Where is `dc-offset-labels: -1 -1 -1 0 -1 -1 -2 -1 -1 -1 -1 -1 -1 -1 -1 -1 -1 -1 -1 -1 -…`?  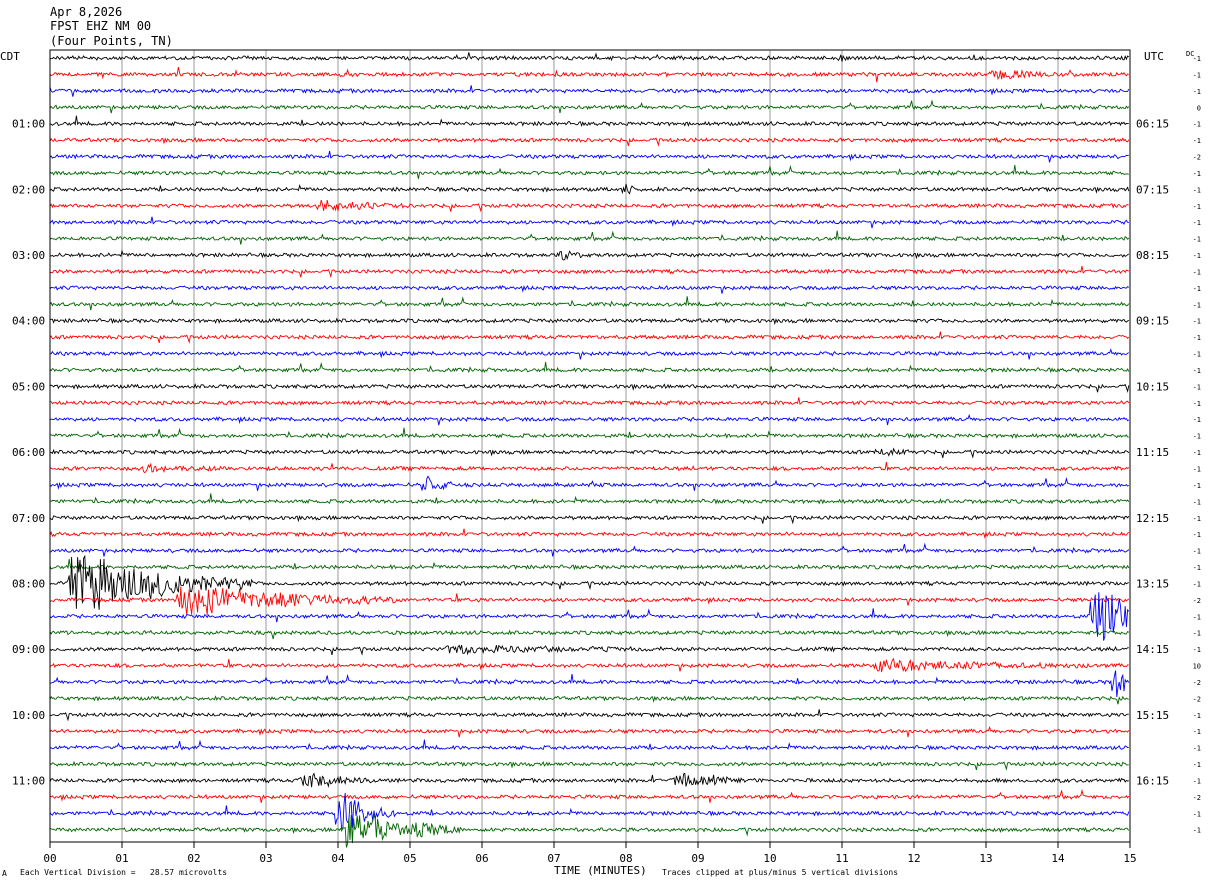 dc-offset-labels: -1 -1 -1 0 -1 -1 -2 -1 -1 -1 -1 -1 -1 -1 -1 -1 -1 -1 -1 -1 -… is located at coordinates (1197, 445).